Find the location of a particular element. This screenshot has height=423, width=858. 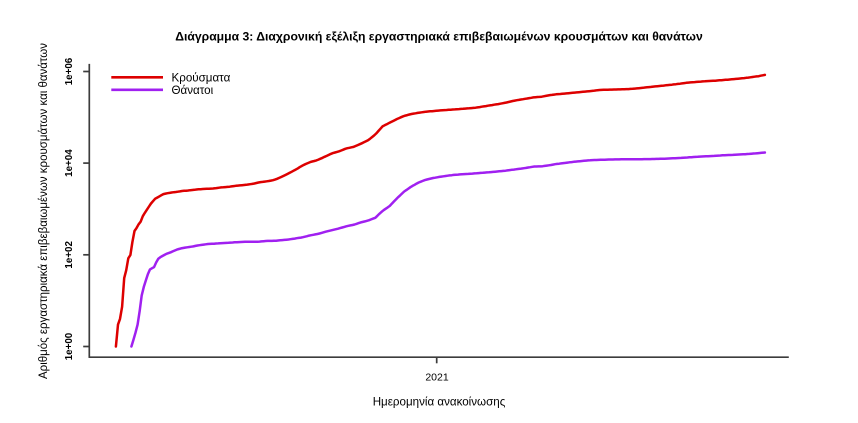

svg-text: 1e+00 is located at coordinates (69, 346).